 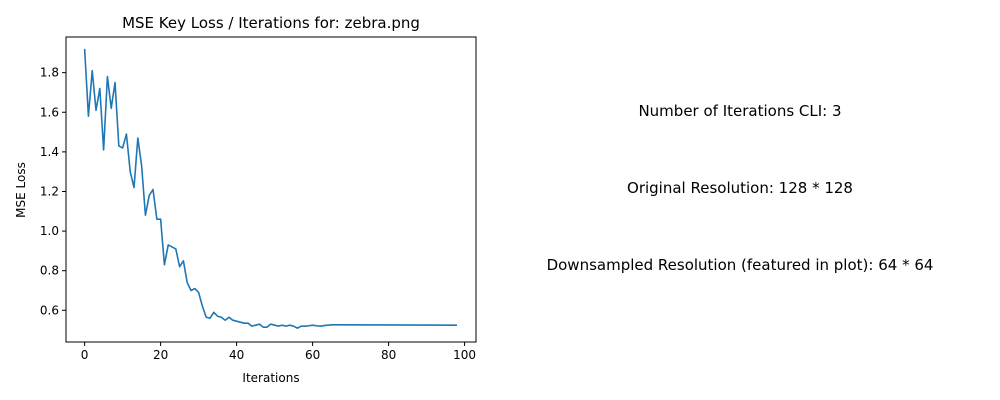 I want to click on y-axis-ticks: 0.6 0.8 1.0 1.2 1.4 1.6 1.8, so click(x=53, y=191).